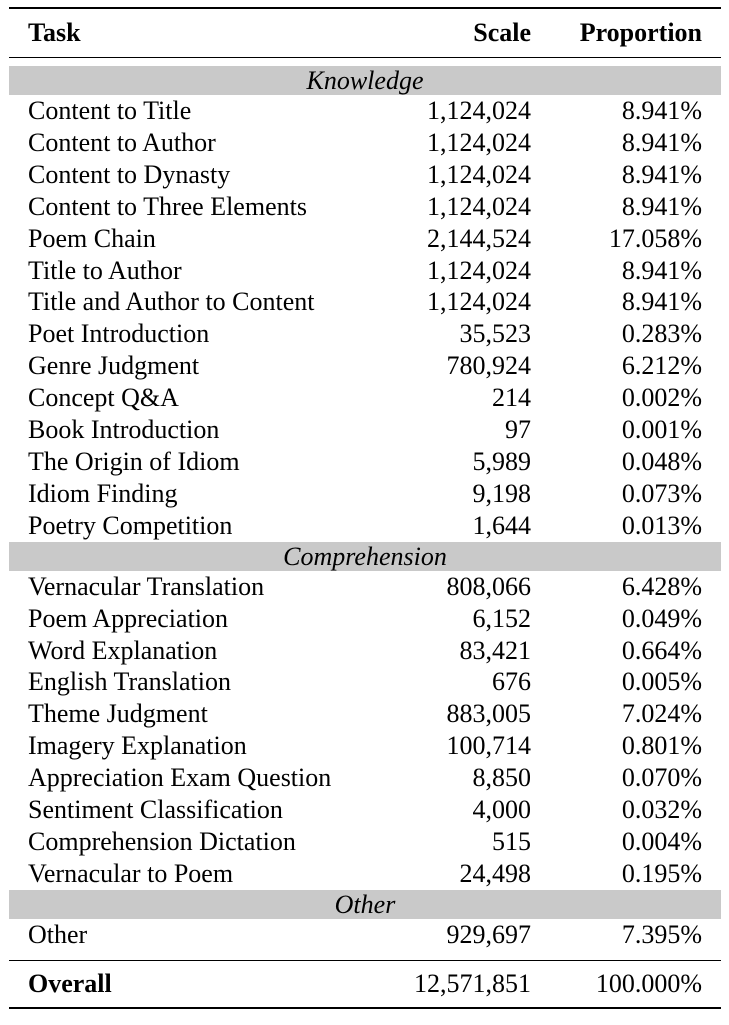  Describe the element at coordinates (502, 778) in the screenshot. I see `scale-cell: 8,850` at that location.